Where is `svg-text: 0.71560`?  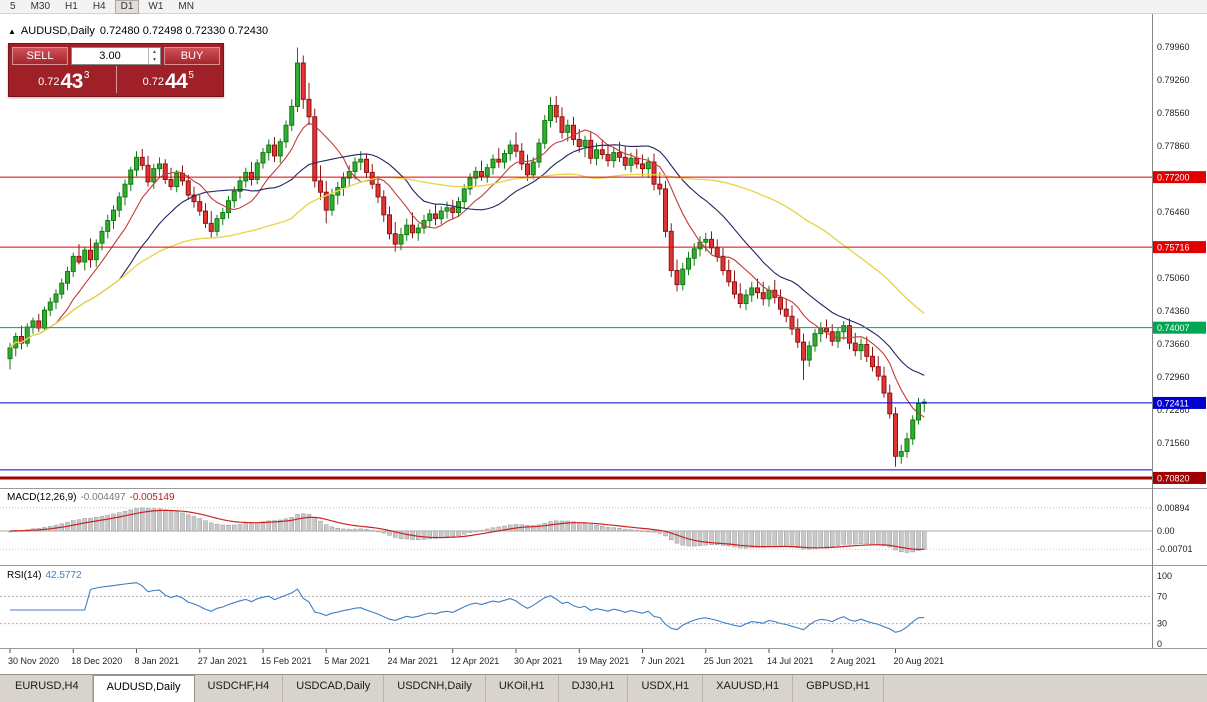
svg-text: 0.71560 is located at coordinates (1173, 443).